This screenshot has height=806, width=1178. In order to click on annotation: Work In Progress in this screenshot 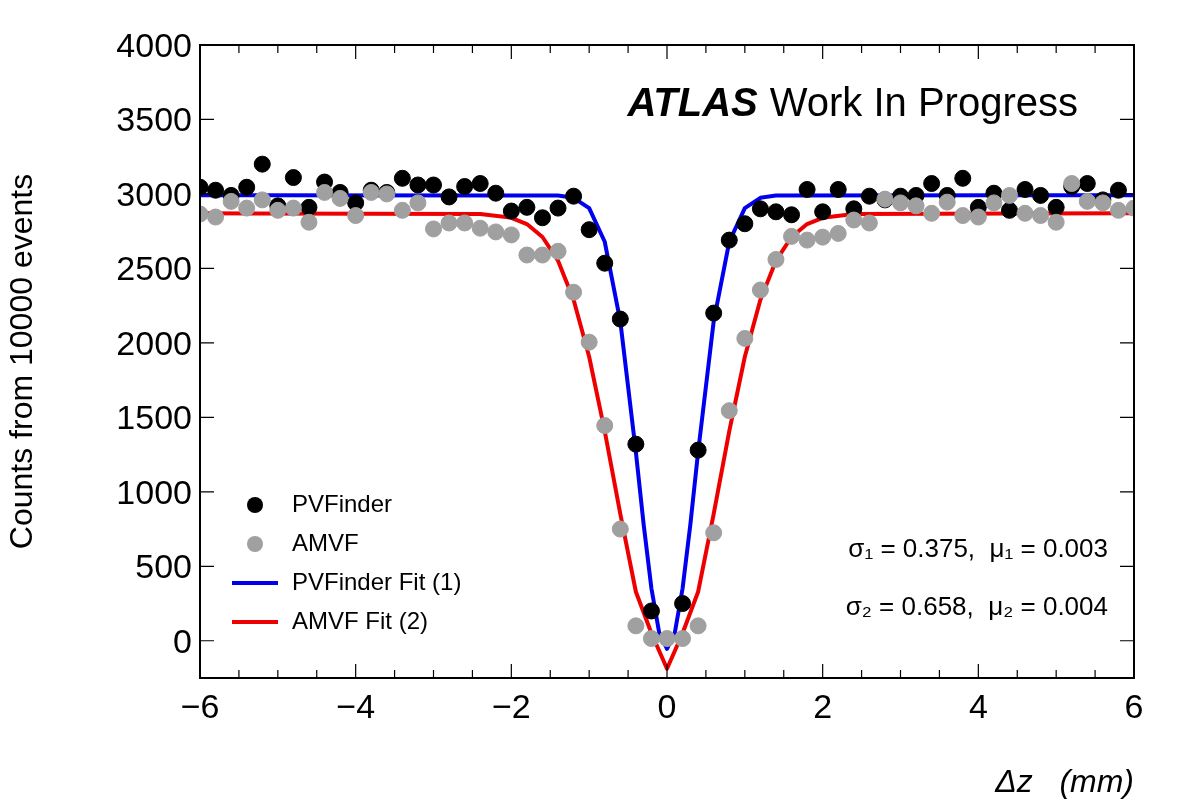, I will do `click(923, 102)`.